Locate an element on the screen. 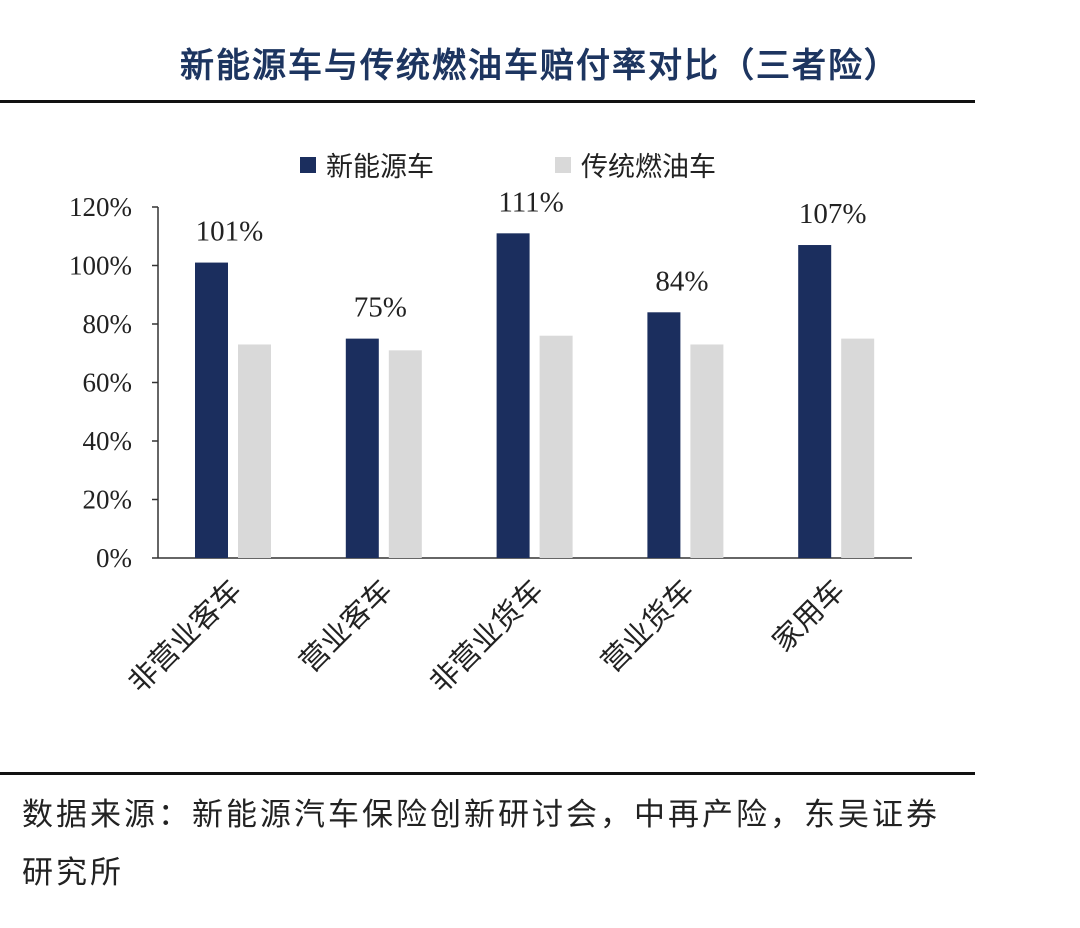 The image size is (1080, 928). data-label: 84% is located at coordinates (681, 281).